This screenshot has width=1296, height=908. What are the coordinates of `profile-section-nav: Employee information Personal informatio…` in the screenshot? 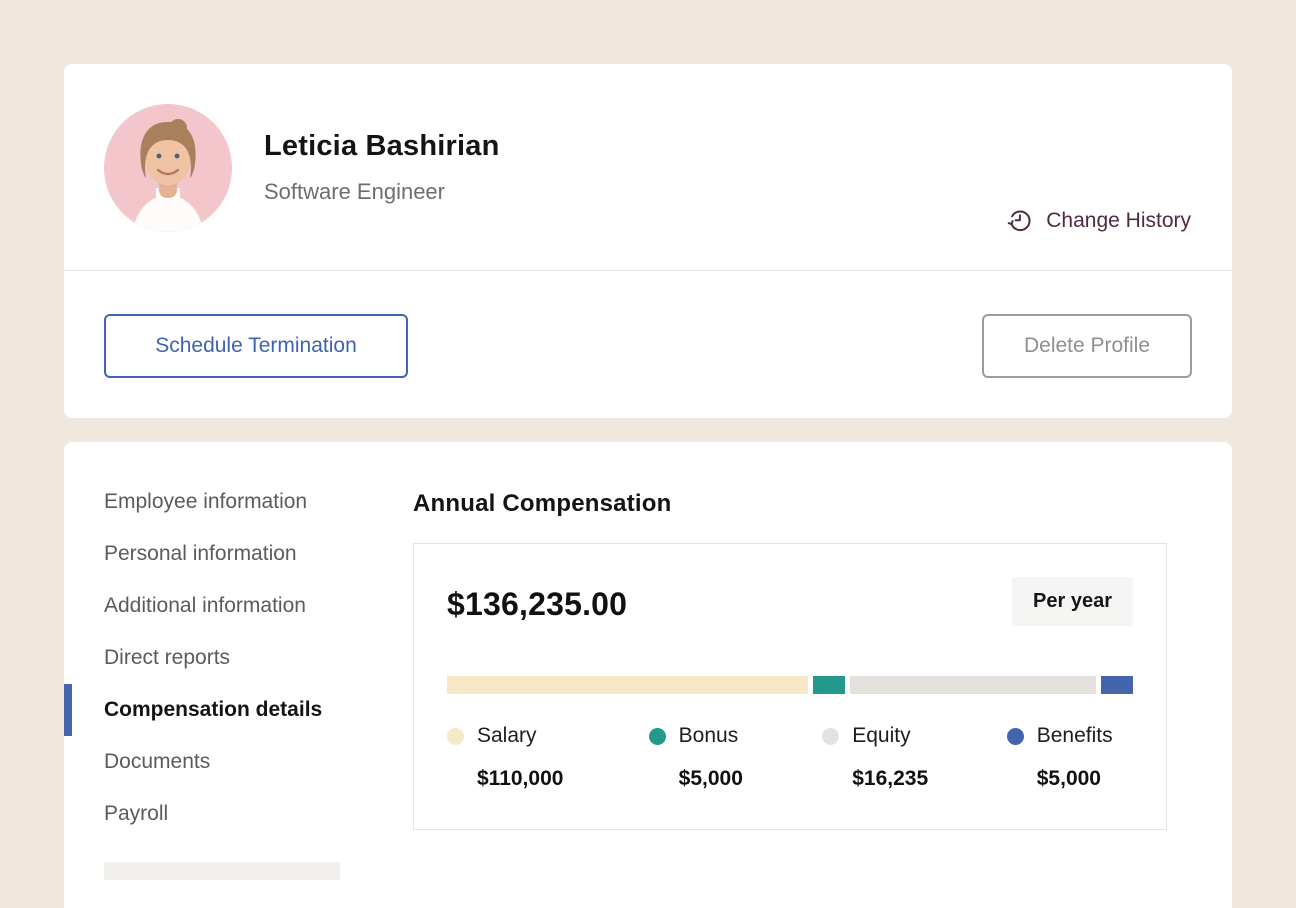 It's located at (244, 658).